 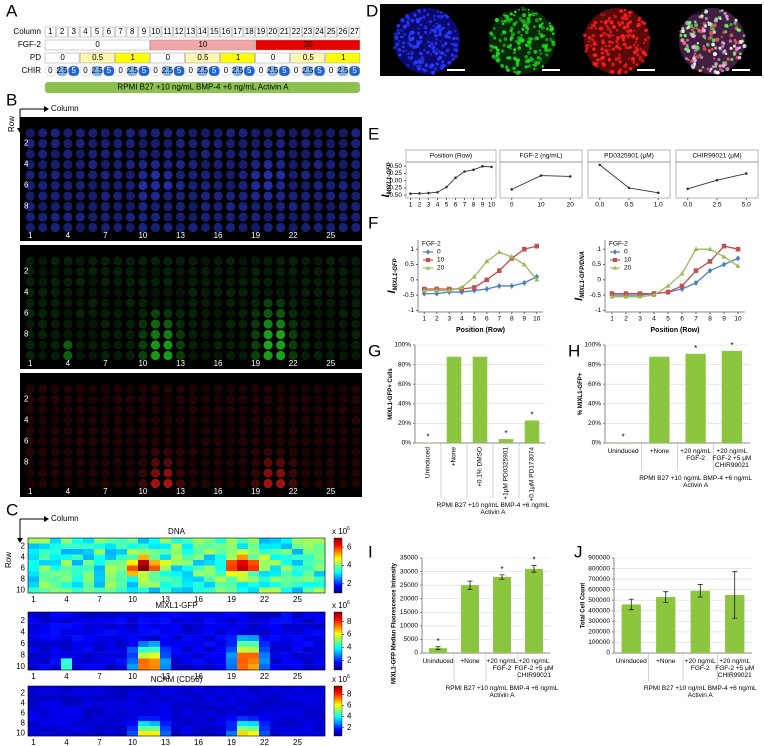 What do you see at coordinates (23, 655) in the screenshot?
I see `row-tick-label: 8` at bounding box center [23, 655].